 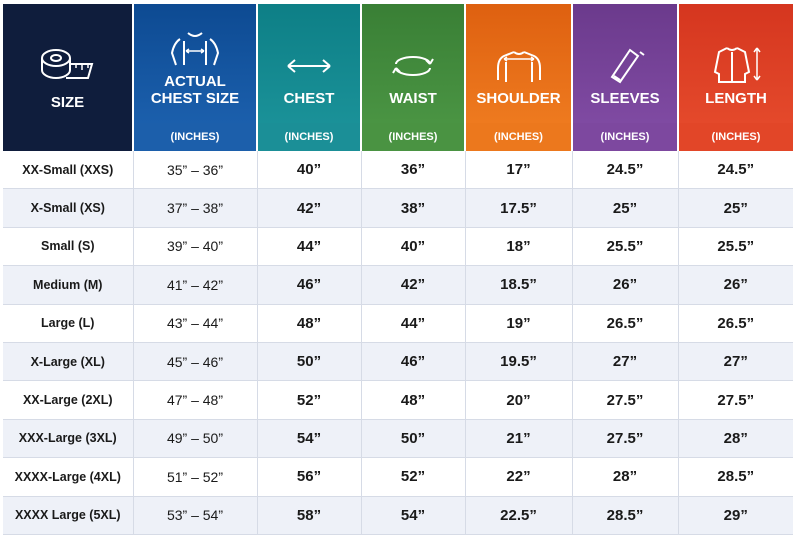 I want to click on cell-shoulder: 20”, so click(x=519, y=400).